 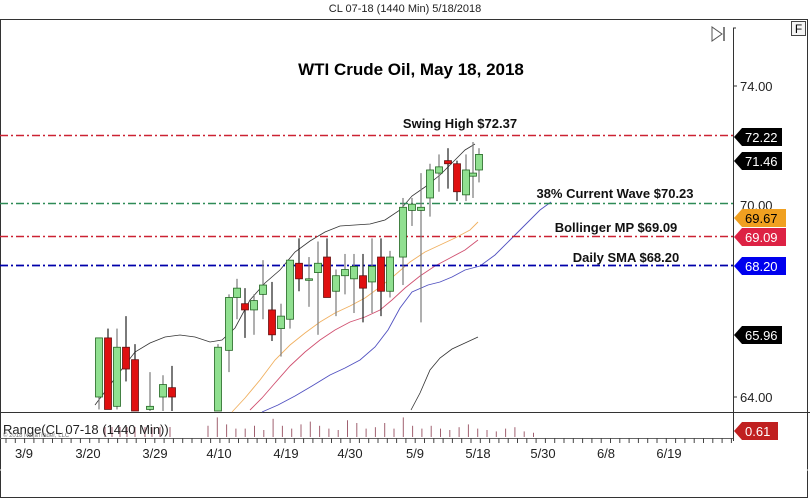 I want to click on daily-sma-label: Daily SMA $68.20, so click(x=626, y=257).